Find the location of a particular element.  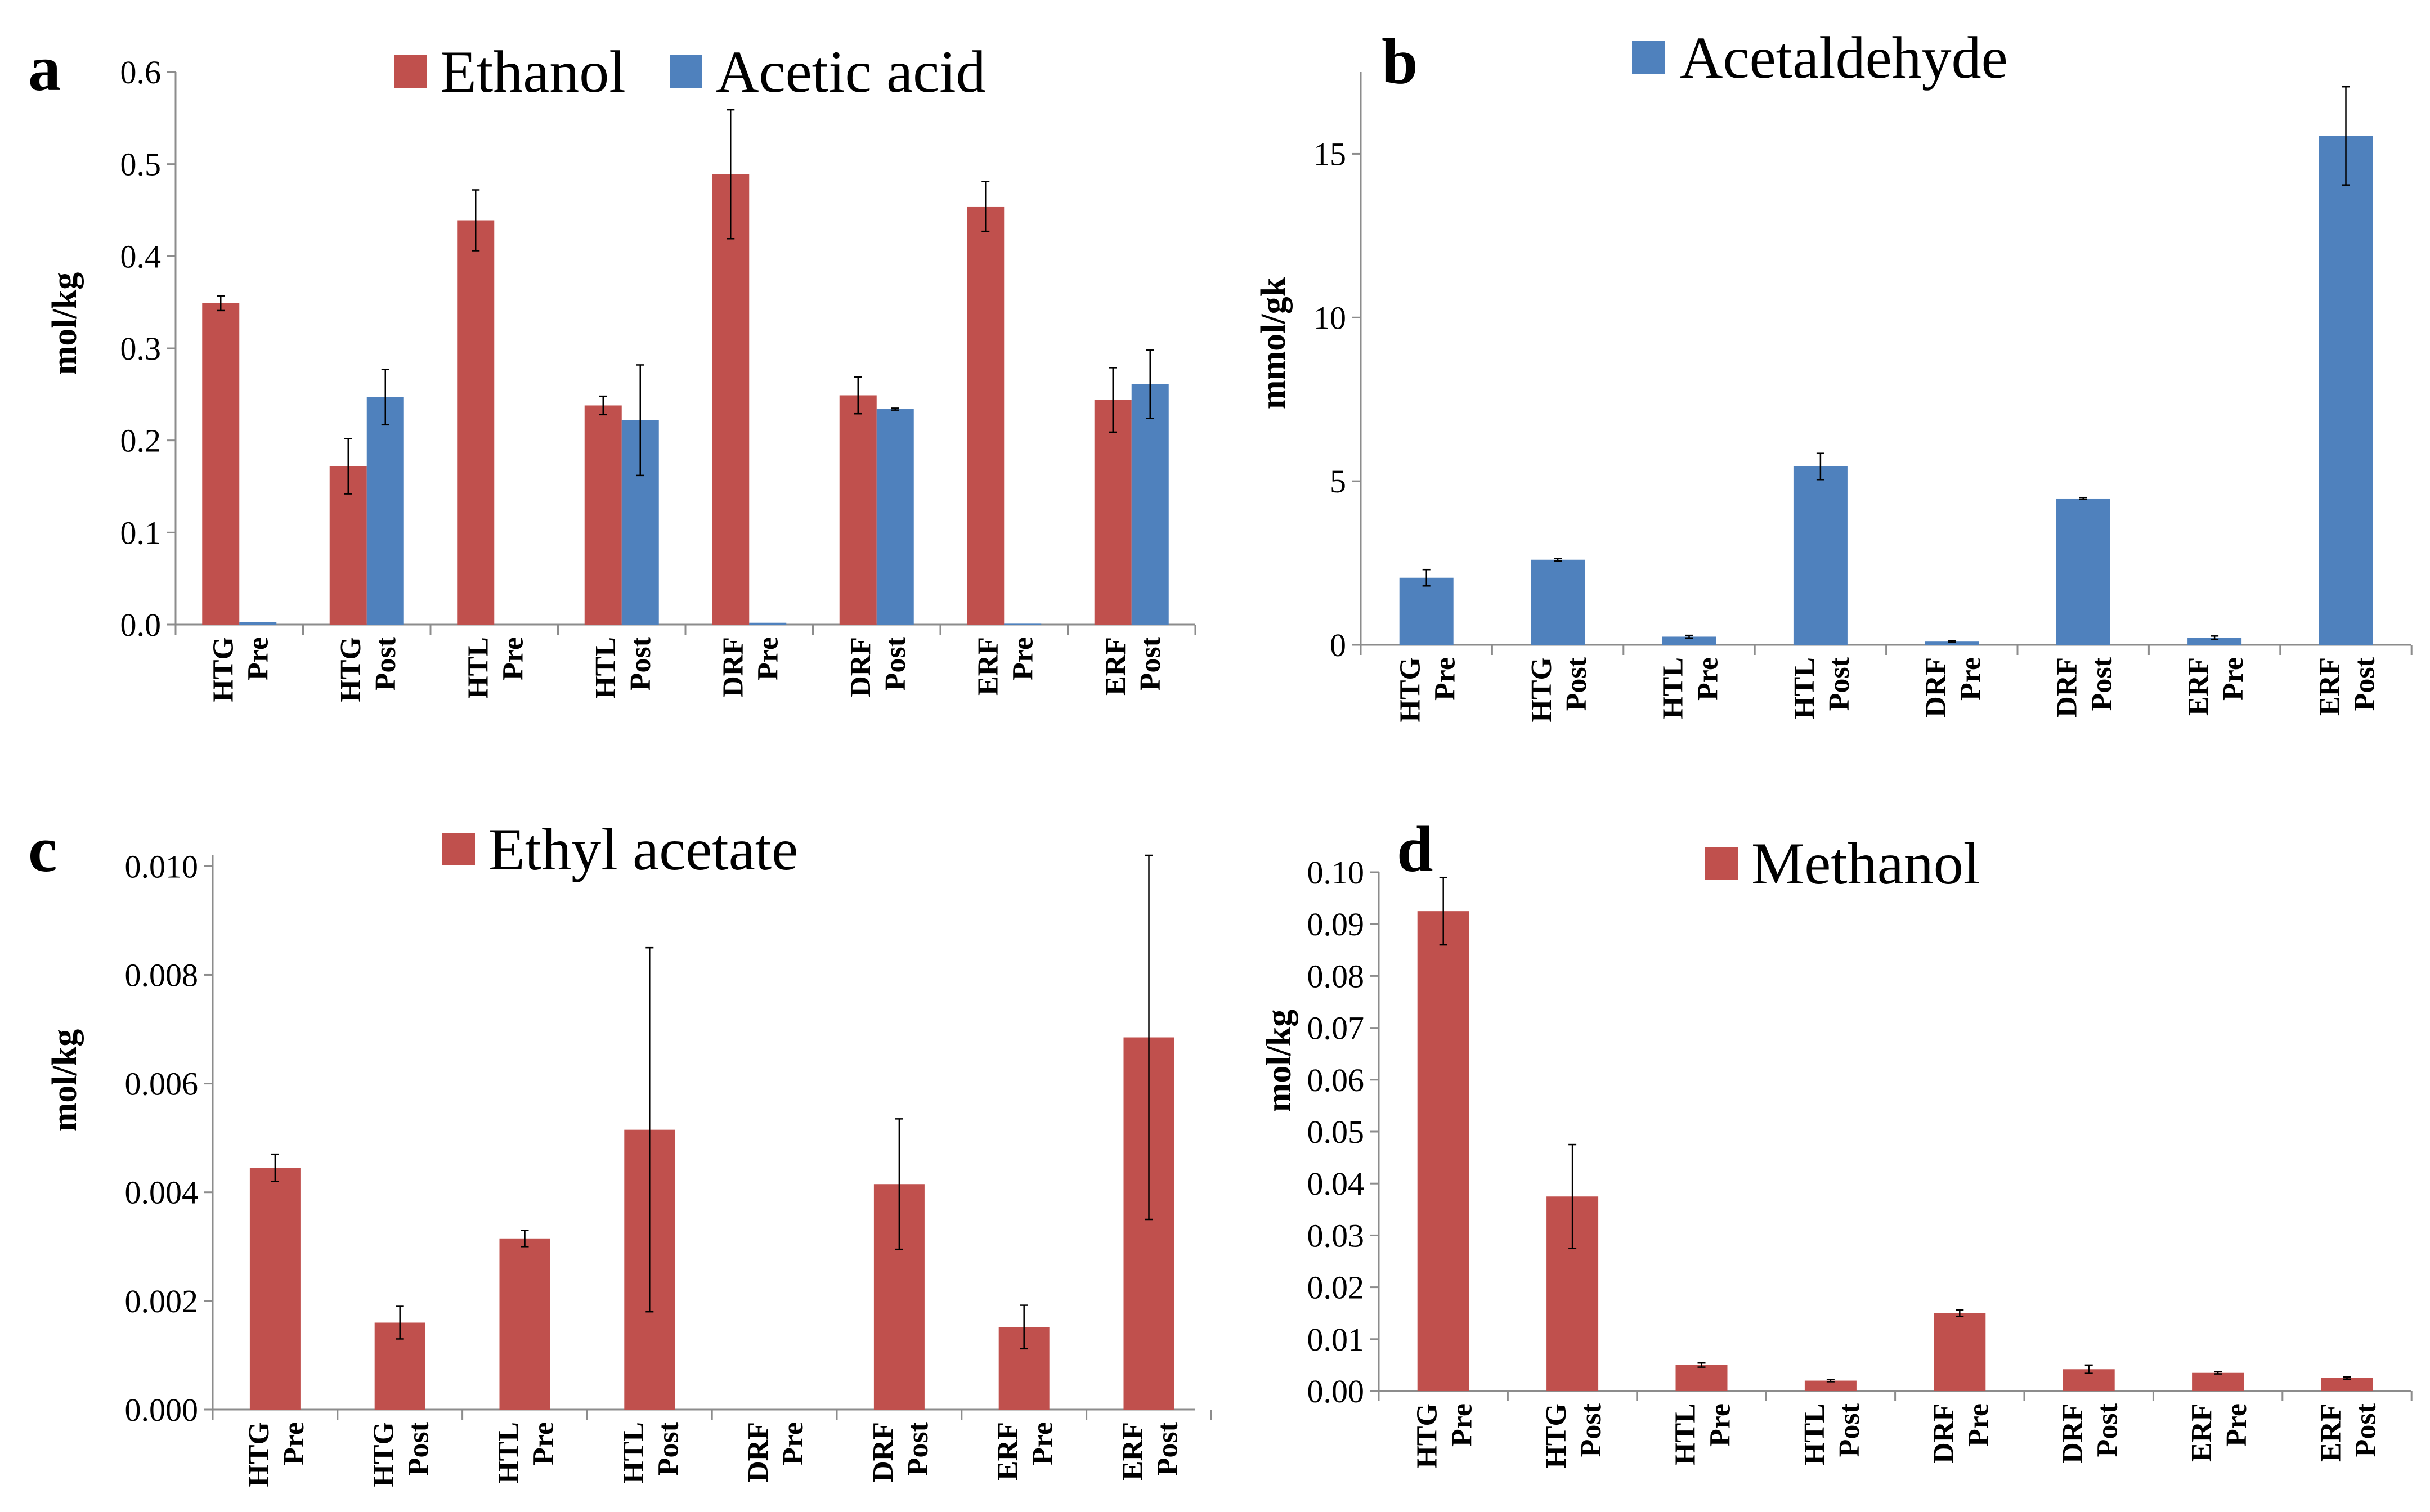

y-tick-label: 0.01 is located at coordinates (1336, 1339).